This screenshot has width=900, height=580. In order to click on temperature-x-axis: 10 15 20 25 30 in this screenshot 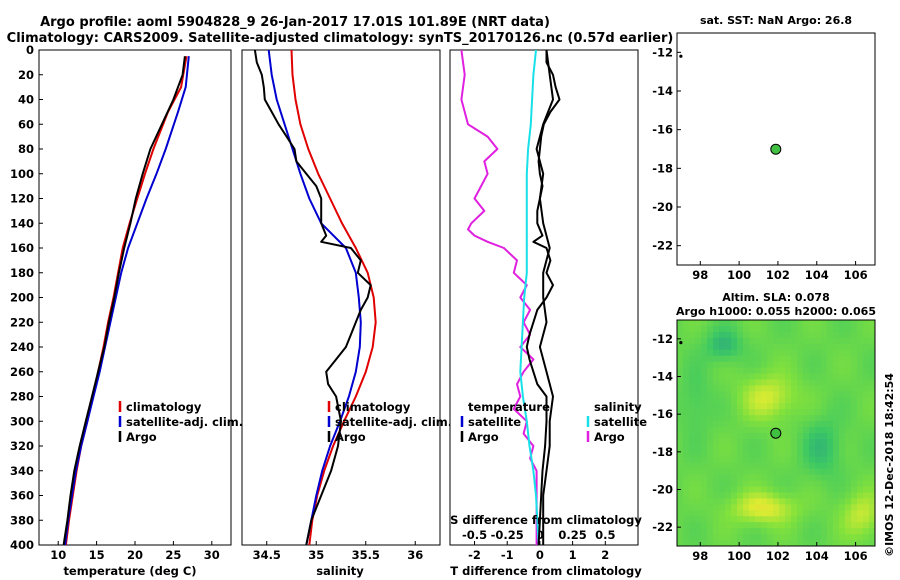, I will do `click(135, 551)`.